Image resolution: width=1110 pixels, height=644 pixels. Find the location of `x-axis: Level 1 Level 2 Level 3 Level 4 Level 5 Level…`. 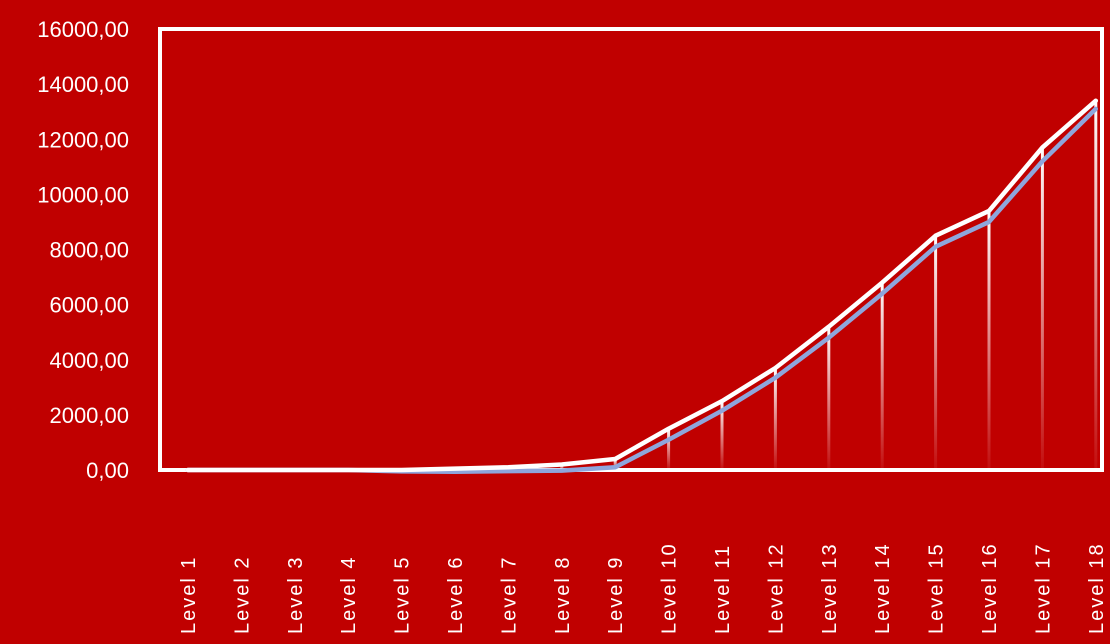

x-axis: Level 1 Level 2 Level 3 Level 4 Level 5 Level… is located at coordinates (643, 588).